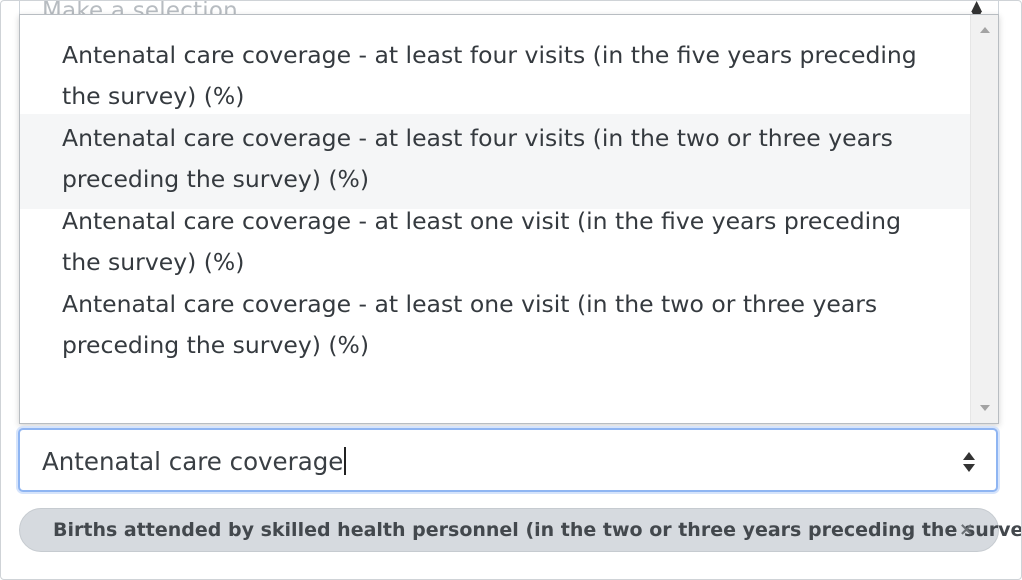  I want to click on search-input-value: Antenatal care coverage, so click(194, 461).